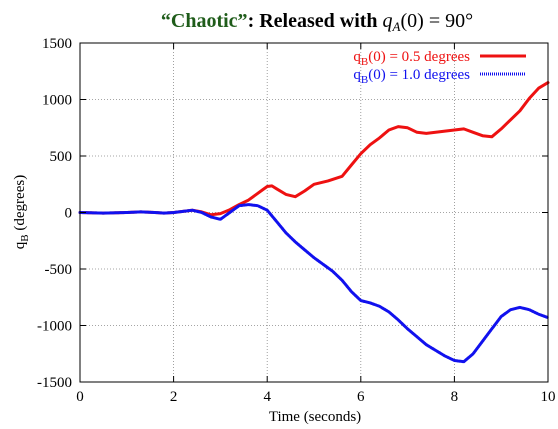 The width and height of the screenshot is (558, 429). What do you see at coordinates (80, 397) in the screenshot?
I see `x-tick-label: 0` at bounding box center [80, 397].